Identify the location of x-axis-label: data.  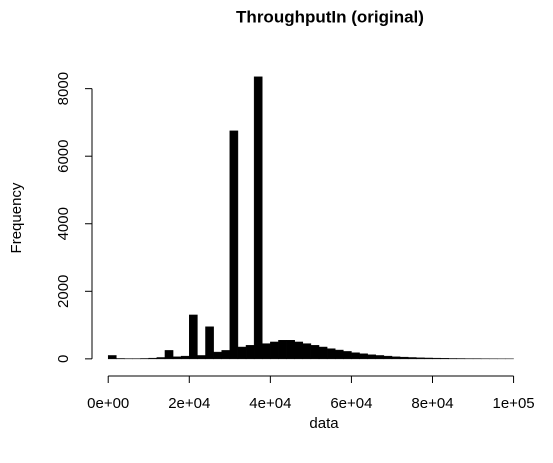
(324, 423).